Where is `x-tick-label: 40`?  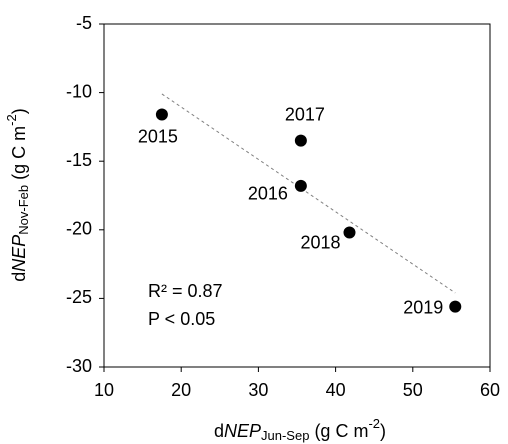
x-tick-label: 40 is located at coordinates (336, 390).